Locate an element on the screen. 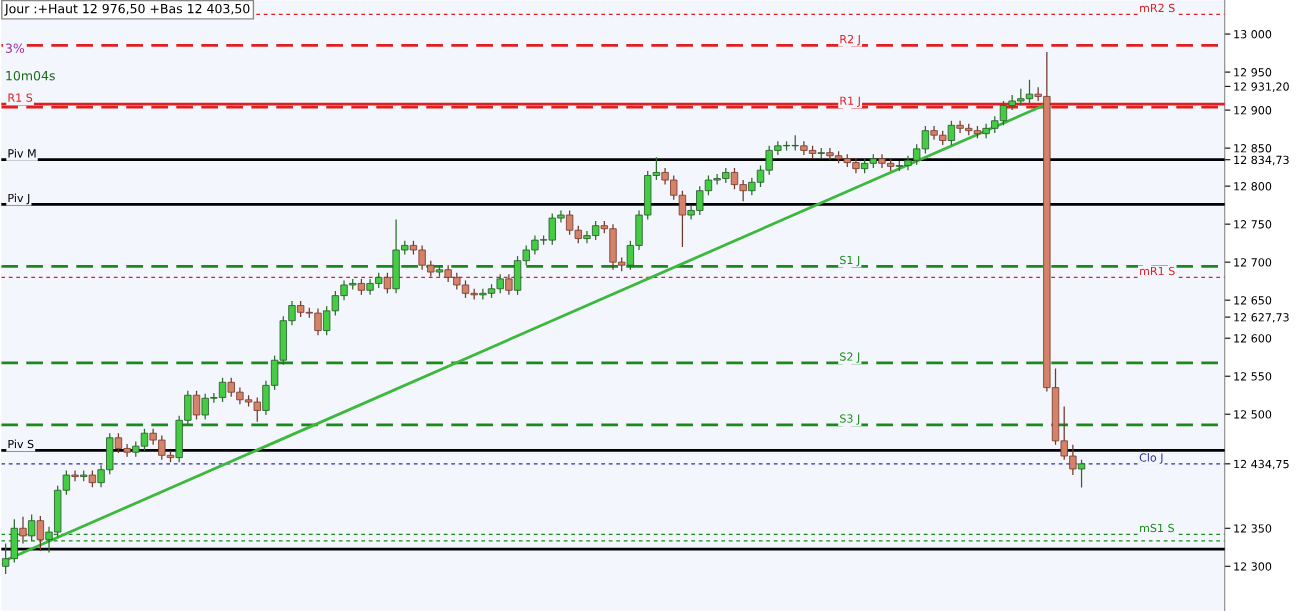 This screenshot has width=1296, height=611. y-tick-label: 12 350 is located at coordinates (1253, 528).